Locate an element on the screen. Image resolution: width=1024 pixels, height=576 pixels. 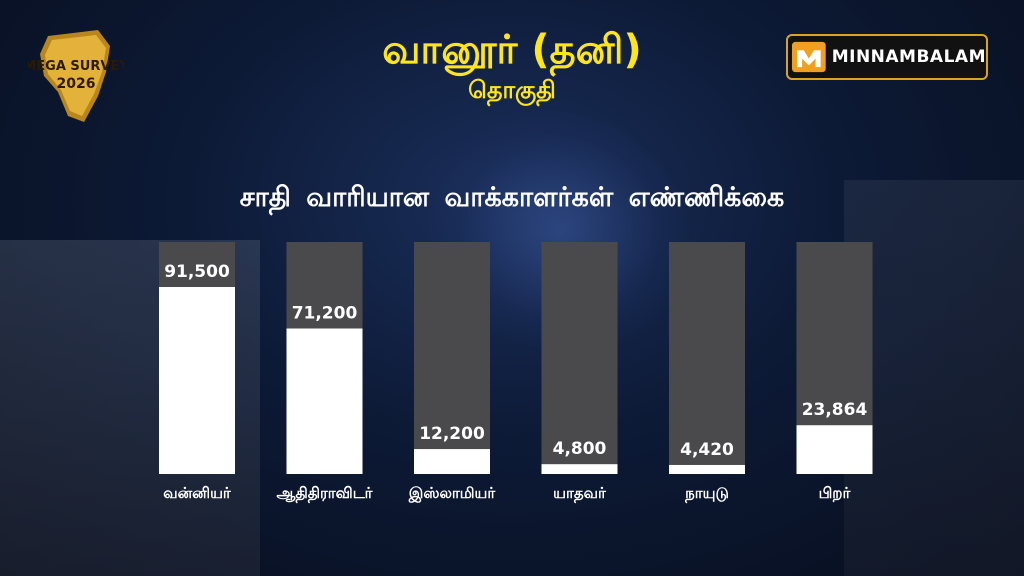
brand-m-icon is located at coordinates (809, 57).